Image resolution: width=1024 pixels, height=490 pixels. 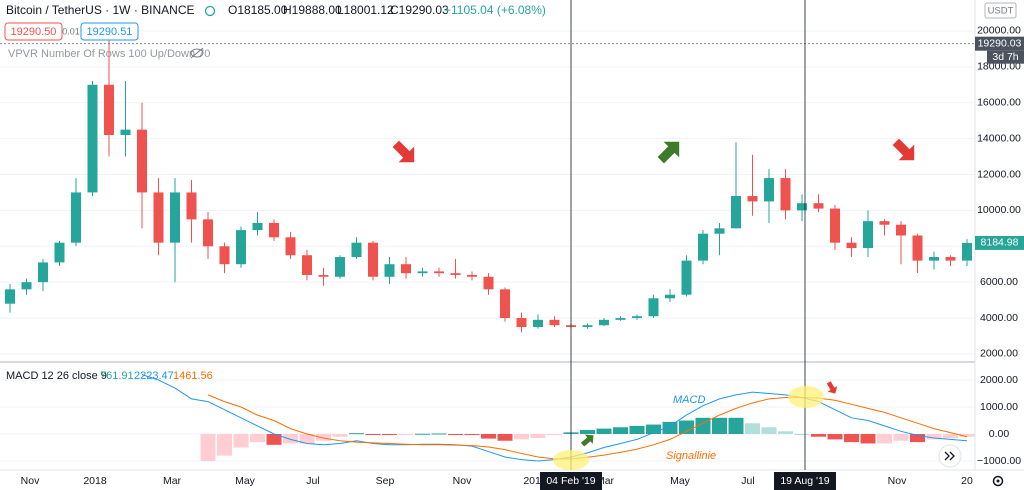 I want to click on y-tick-label: 1000.00, so click(x=999, y=407).